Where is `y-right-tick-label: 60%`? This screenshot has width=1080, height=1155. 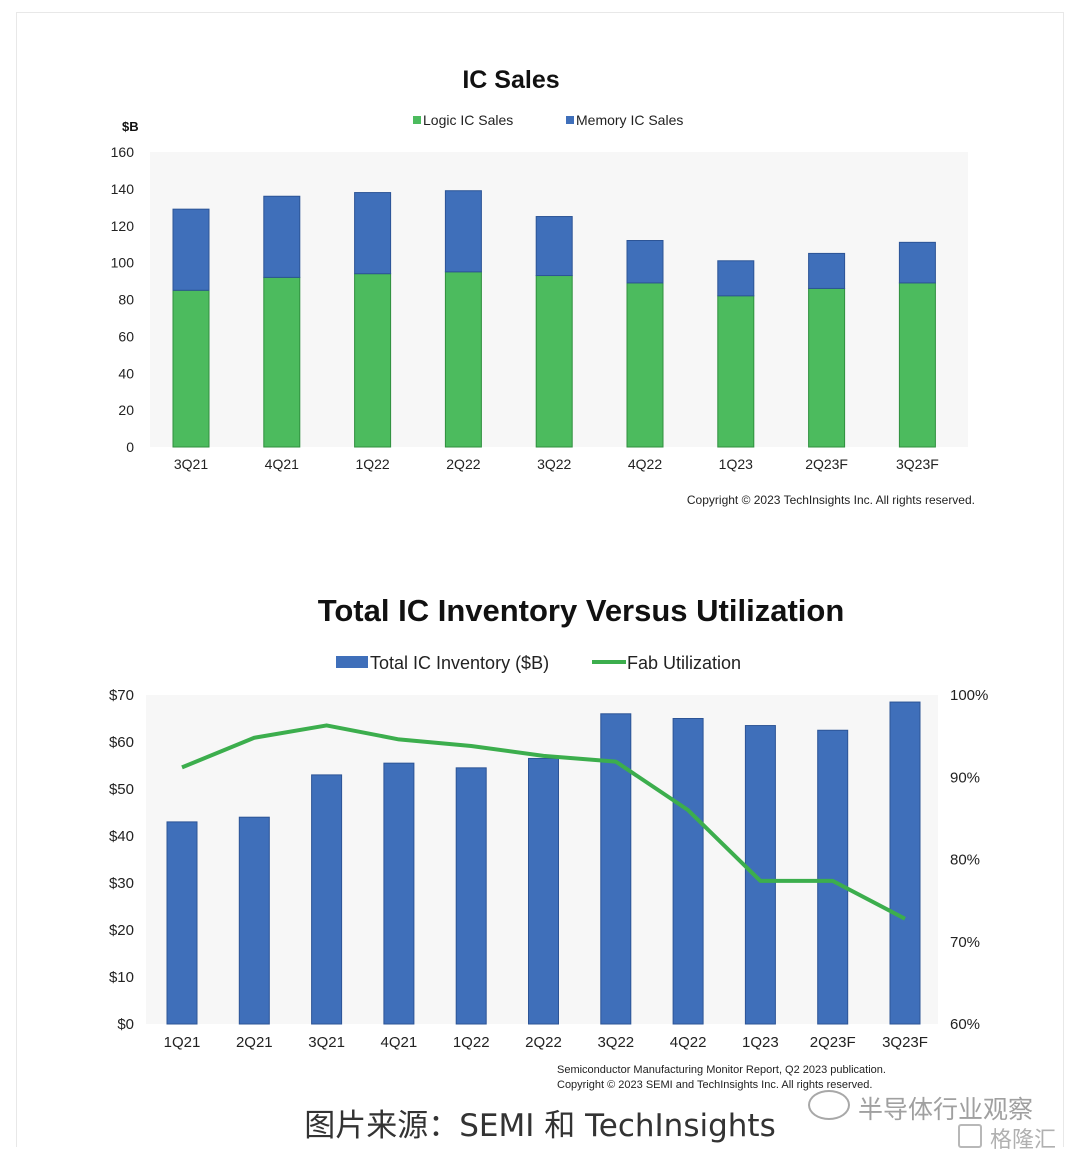 y-right-tick-label: 60% is located at coordinates (965, 1024).